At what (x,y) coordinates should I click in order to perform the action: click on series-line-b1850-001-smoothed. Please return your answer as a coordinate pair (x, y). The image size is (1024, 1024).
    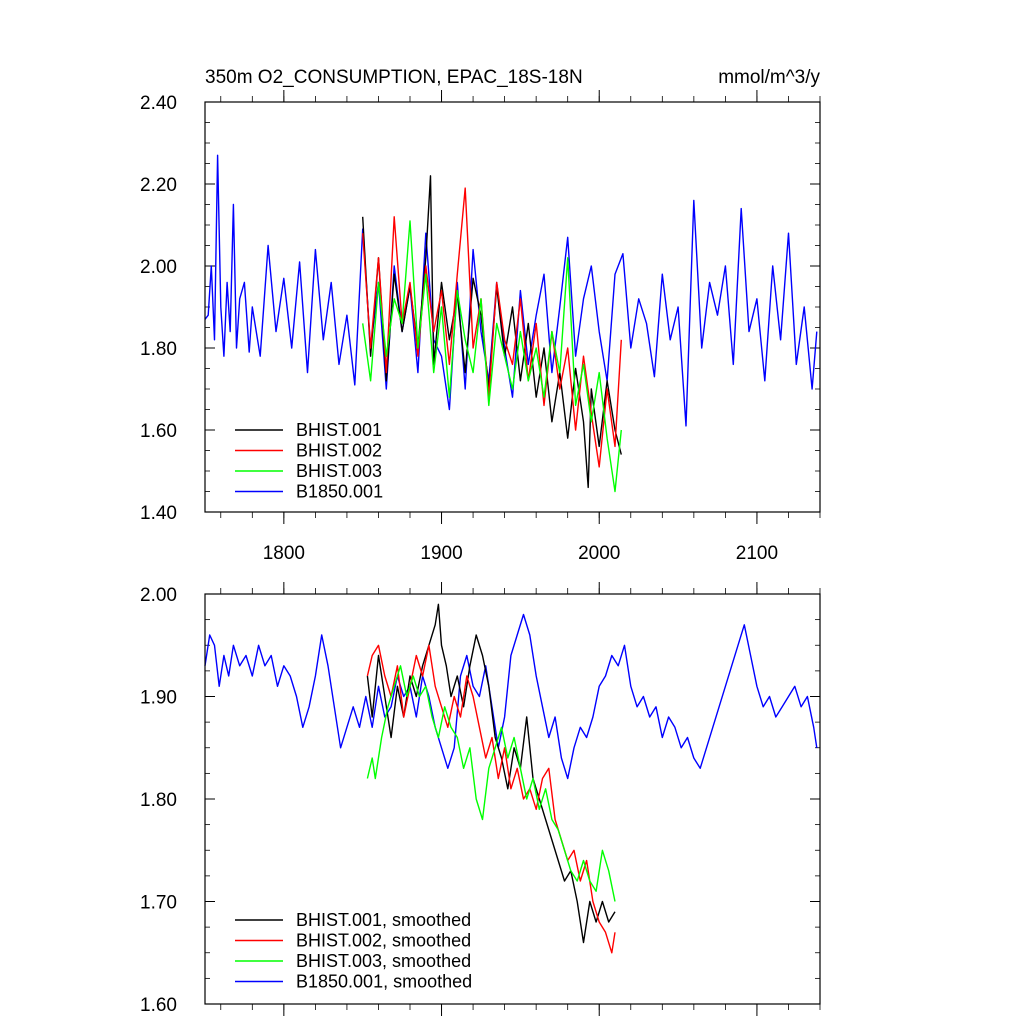
    Looking at the image, I should click on (511, 696).